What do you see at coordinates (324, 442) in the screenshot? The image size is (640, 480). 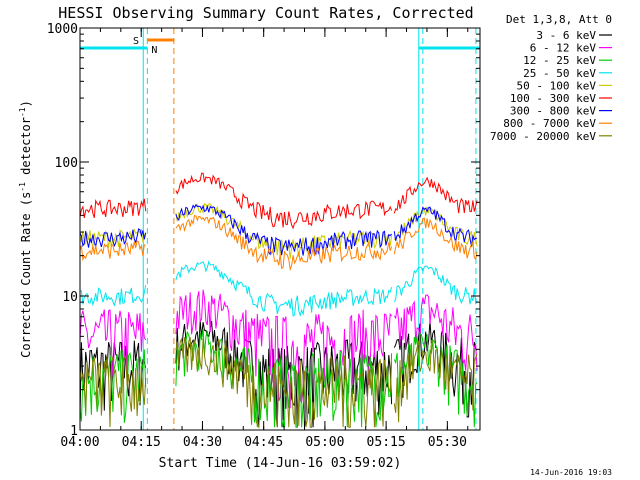 I see `x-tick-label: 05:00` at bounding box center [324, 442].